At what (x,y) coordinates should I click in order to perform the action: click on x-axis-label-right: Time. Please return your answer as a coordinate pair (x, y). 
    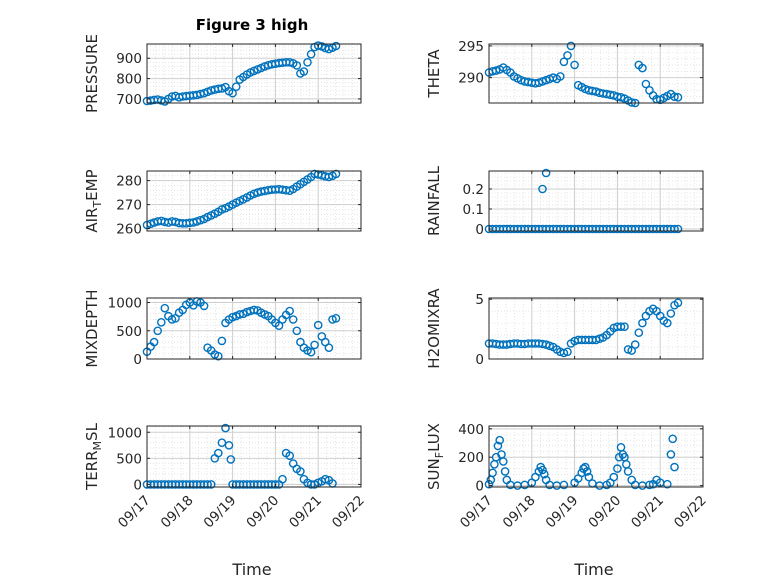
    Looking at the image, I should click on (593, 569).